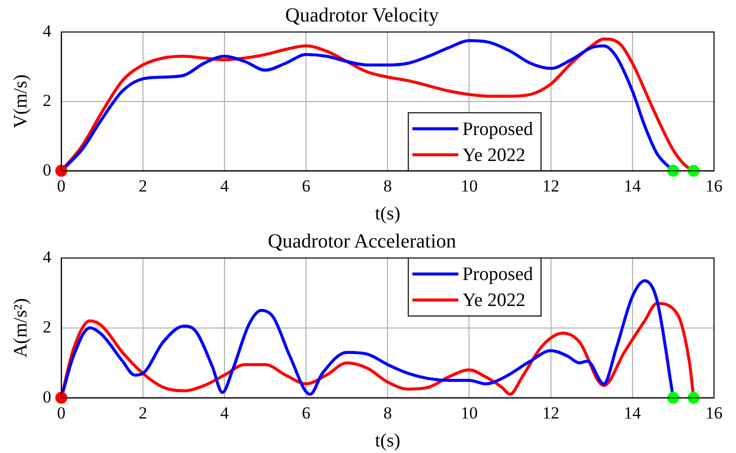  I want to click on y-axis-title: V(m/s), so click(21, 101).